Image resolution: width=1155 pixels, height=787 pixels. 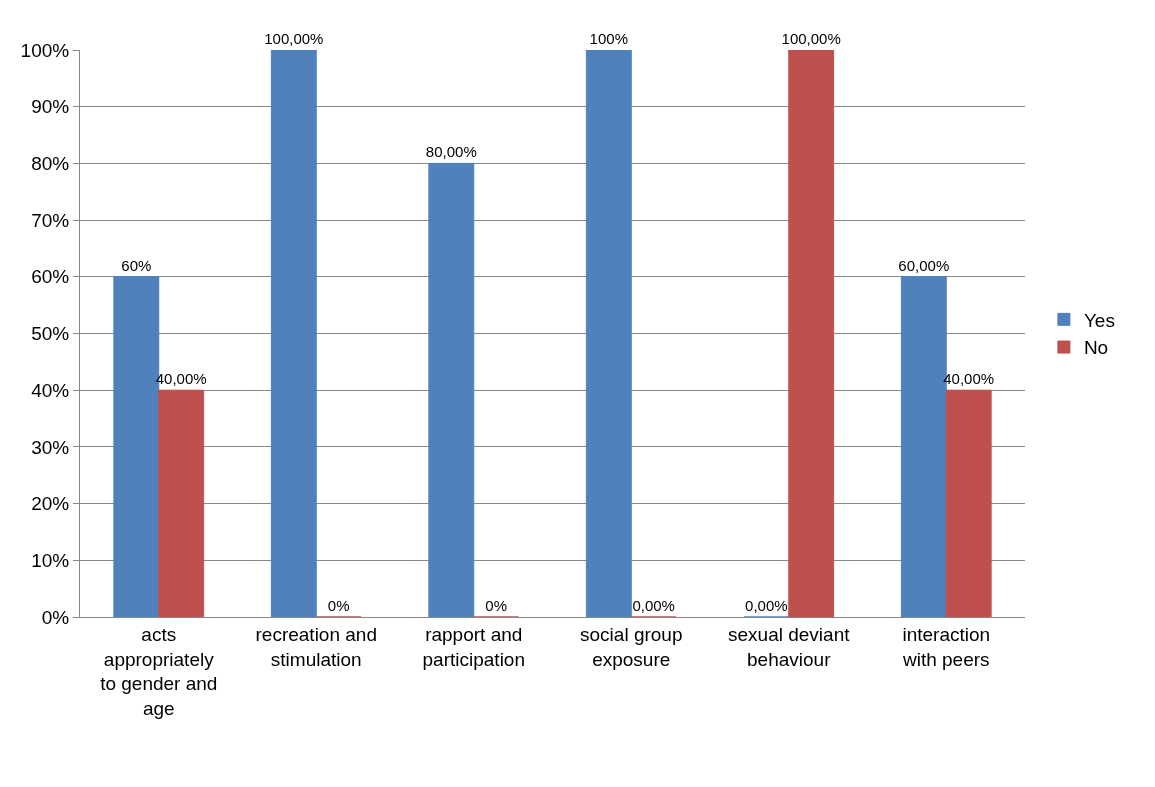 What do you see at coordinates (136, 265) in the screenshot?
I see `data-label: 60%` at bounding box center [136, 265].